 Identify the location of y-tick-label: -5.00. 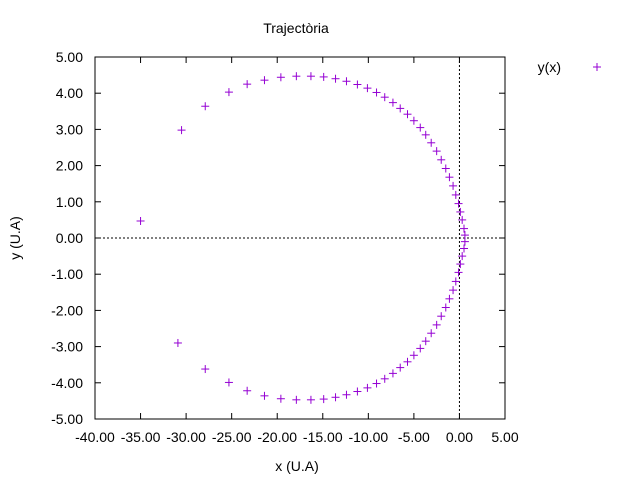
(67, 419).